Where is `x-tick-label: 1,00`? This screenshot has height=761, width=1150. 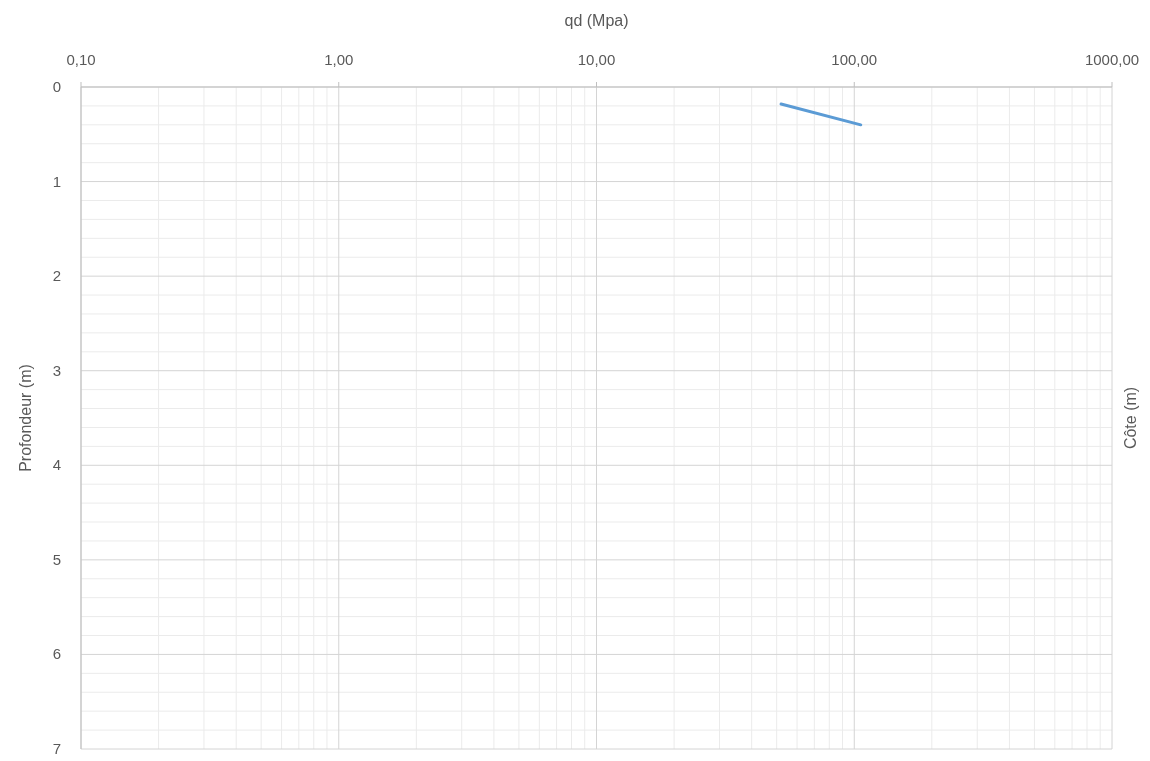
x-tick-label: 1,00 is located at coordinates (339, 59).